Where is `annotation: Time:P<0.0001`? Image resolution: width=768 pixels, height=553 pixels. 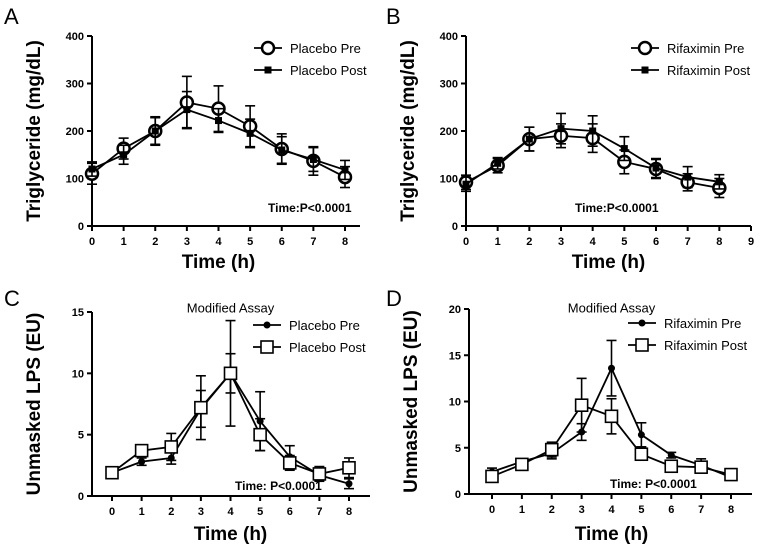 annotation: Time:P<0.0001 is located at coordinates (617, 208).